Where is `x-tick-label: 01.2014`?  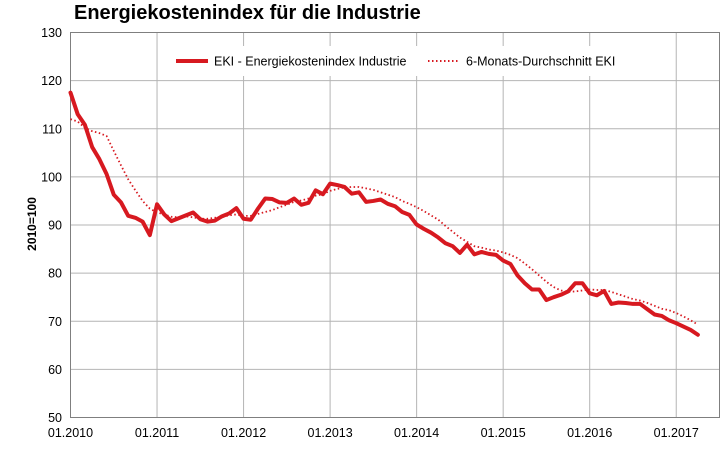
x-tick-label: 01.2014 is located at coordinates (416, 433).